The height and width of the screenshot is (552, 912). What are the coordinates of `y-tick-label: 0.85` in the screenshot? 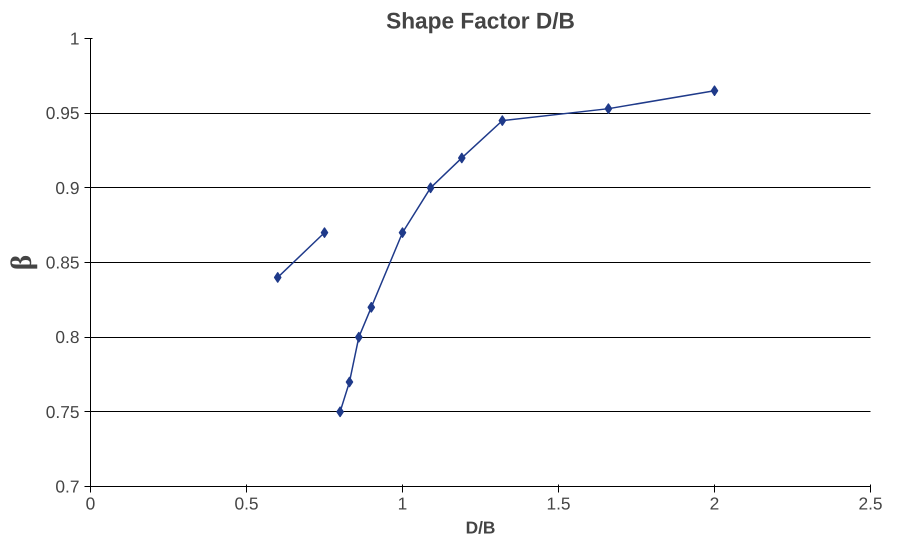 It's located at (63, 262).